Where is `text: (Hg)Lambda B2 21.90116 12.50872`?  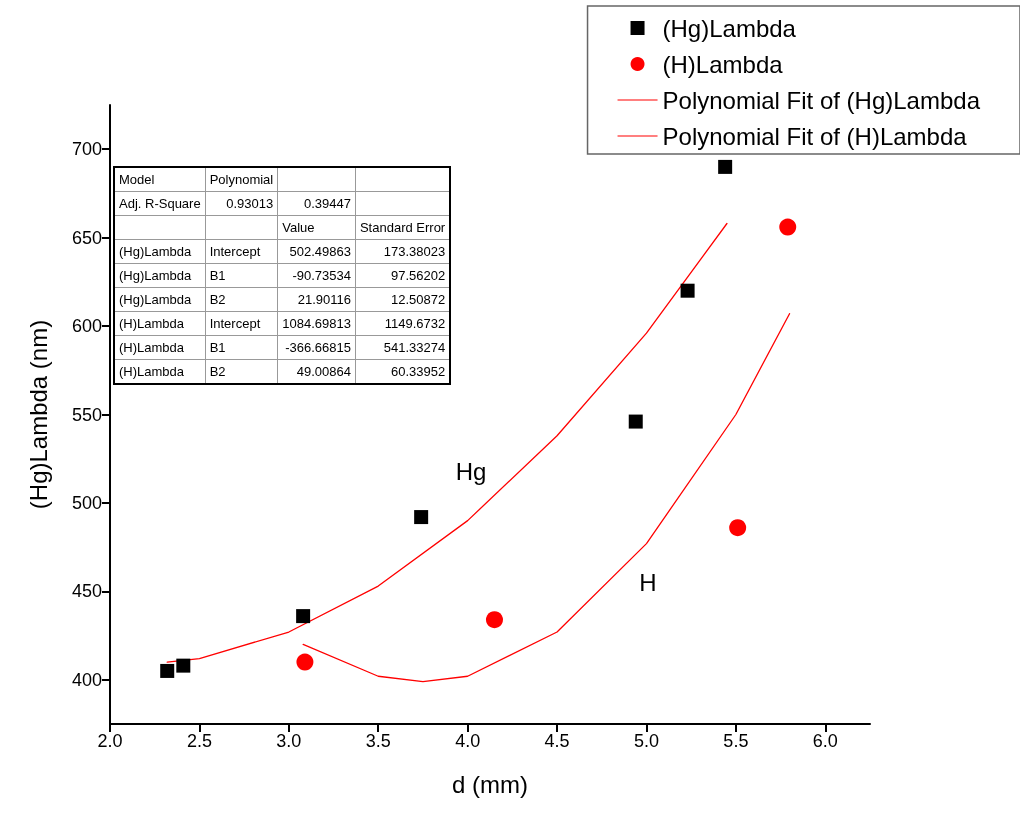
text: (Hg)Lambda B2 21.90116 12.50872 is located at coordinates (282, 299).